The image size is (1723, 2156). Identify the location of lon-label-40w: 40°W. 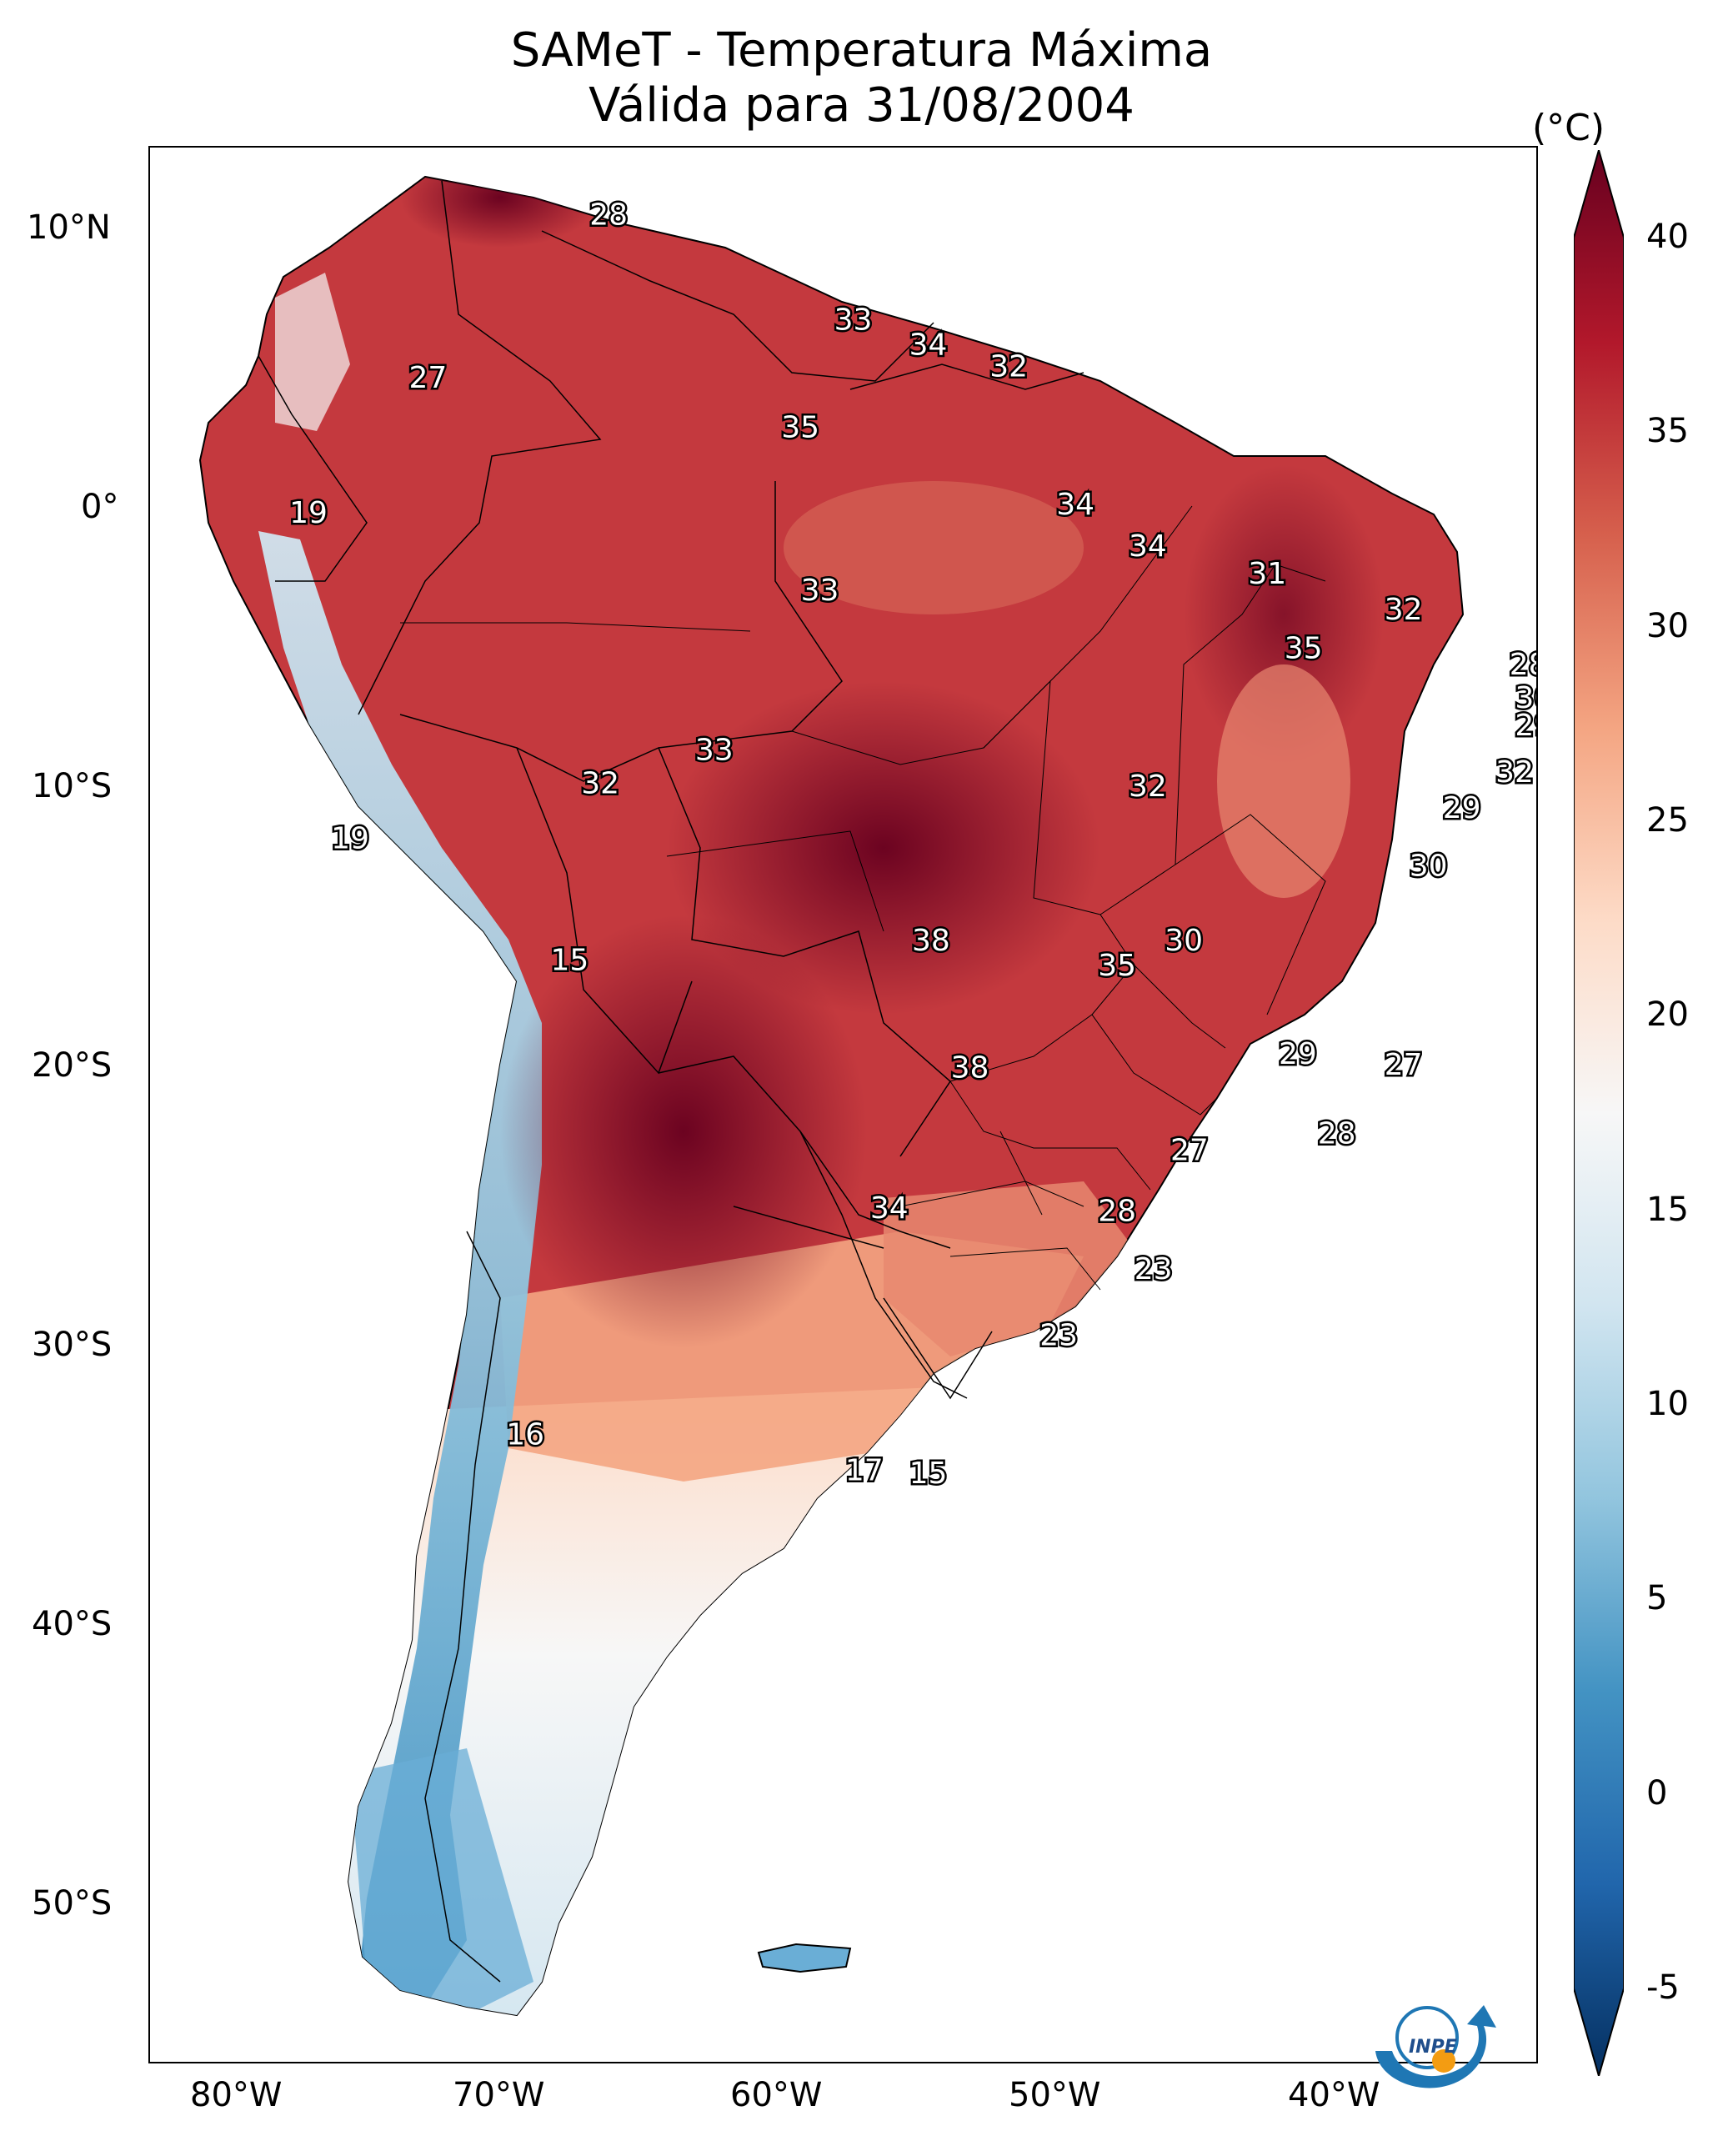
(1334, 2095).